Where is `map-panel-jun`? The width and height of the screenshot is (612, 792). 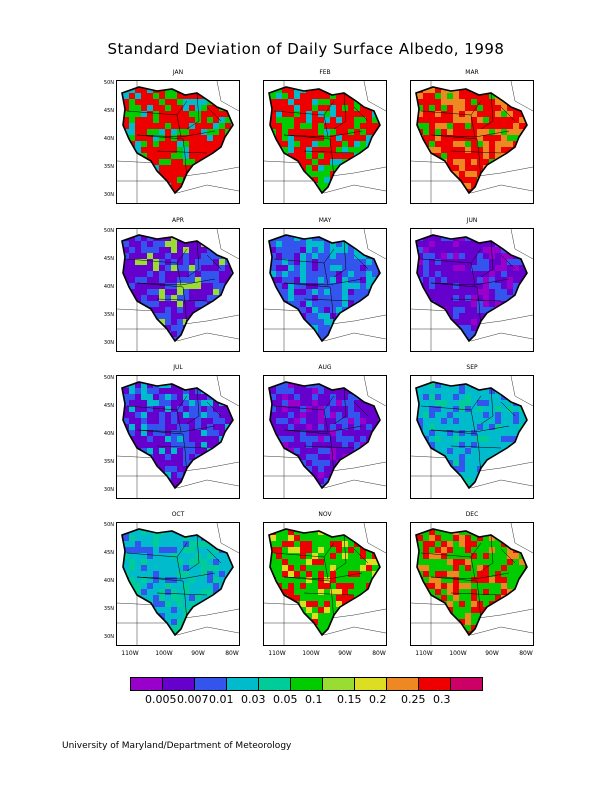
map-panel-jun is located at coordinates (472, 290).